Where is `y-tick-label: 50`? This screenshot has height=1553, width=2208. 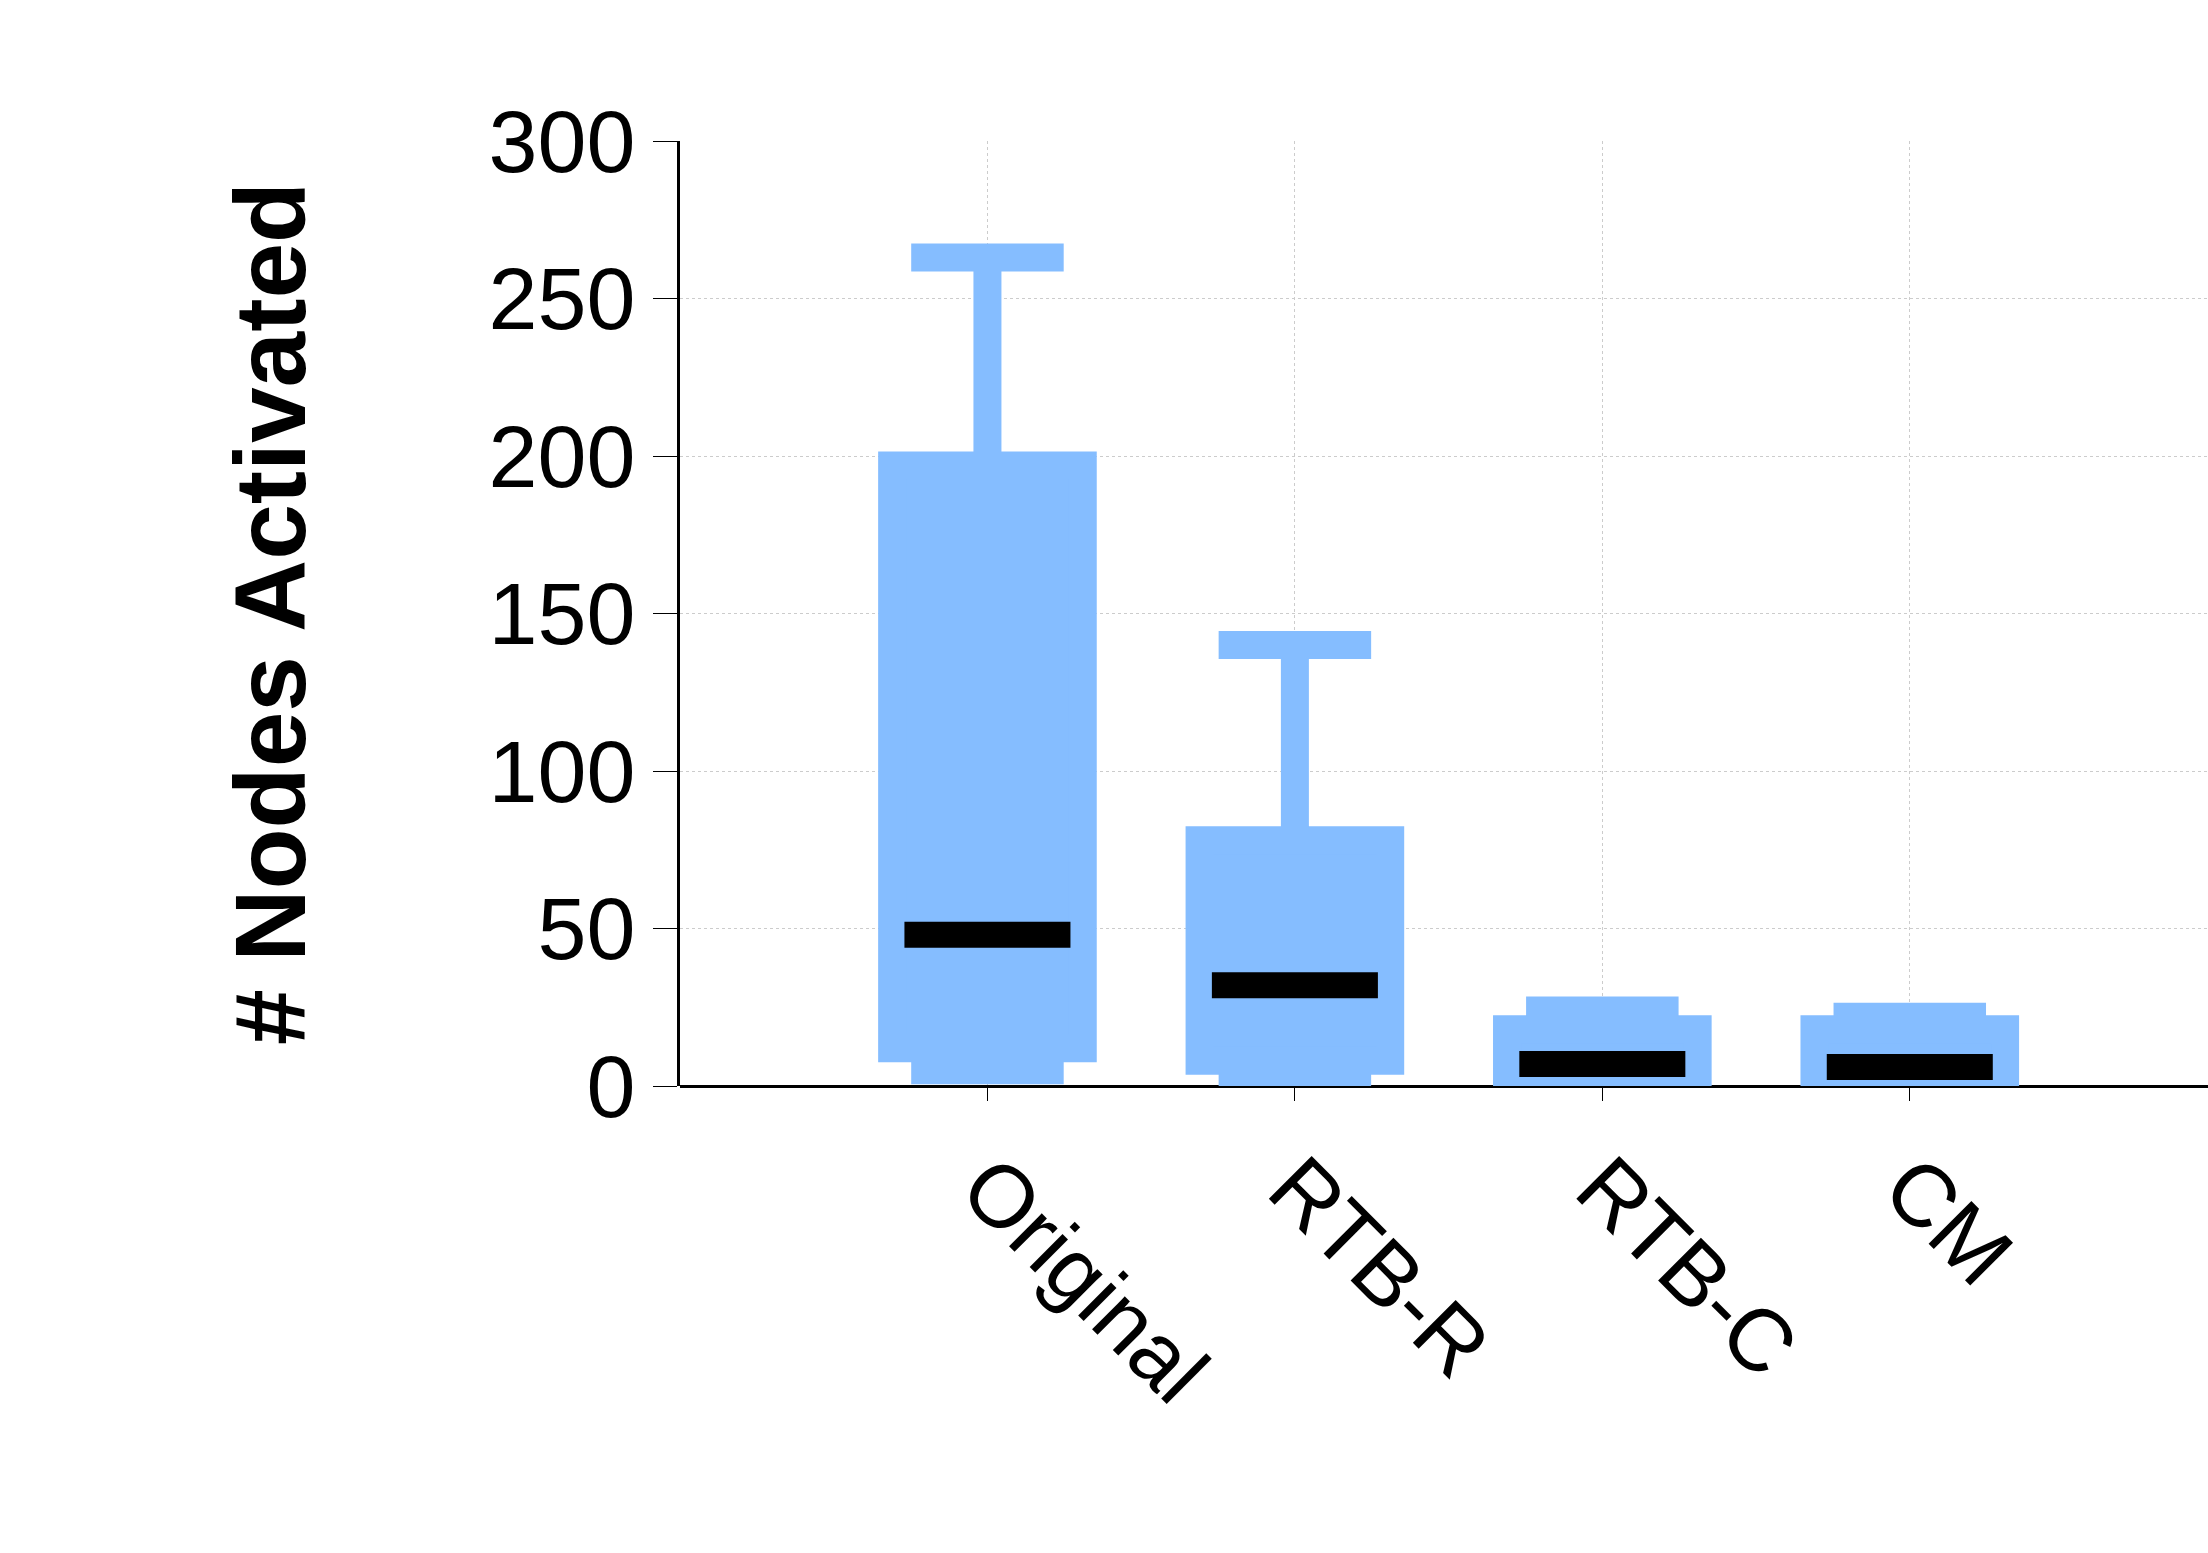
y-tick-label: 50 is located at coordinates (586, 929).